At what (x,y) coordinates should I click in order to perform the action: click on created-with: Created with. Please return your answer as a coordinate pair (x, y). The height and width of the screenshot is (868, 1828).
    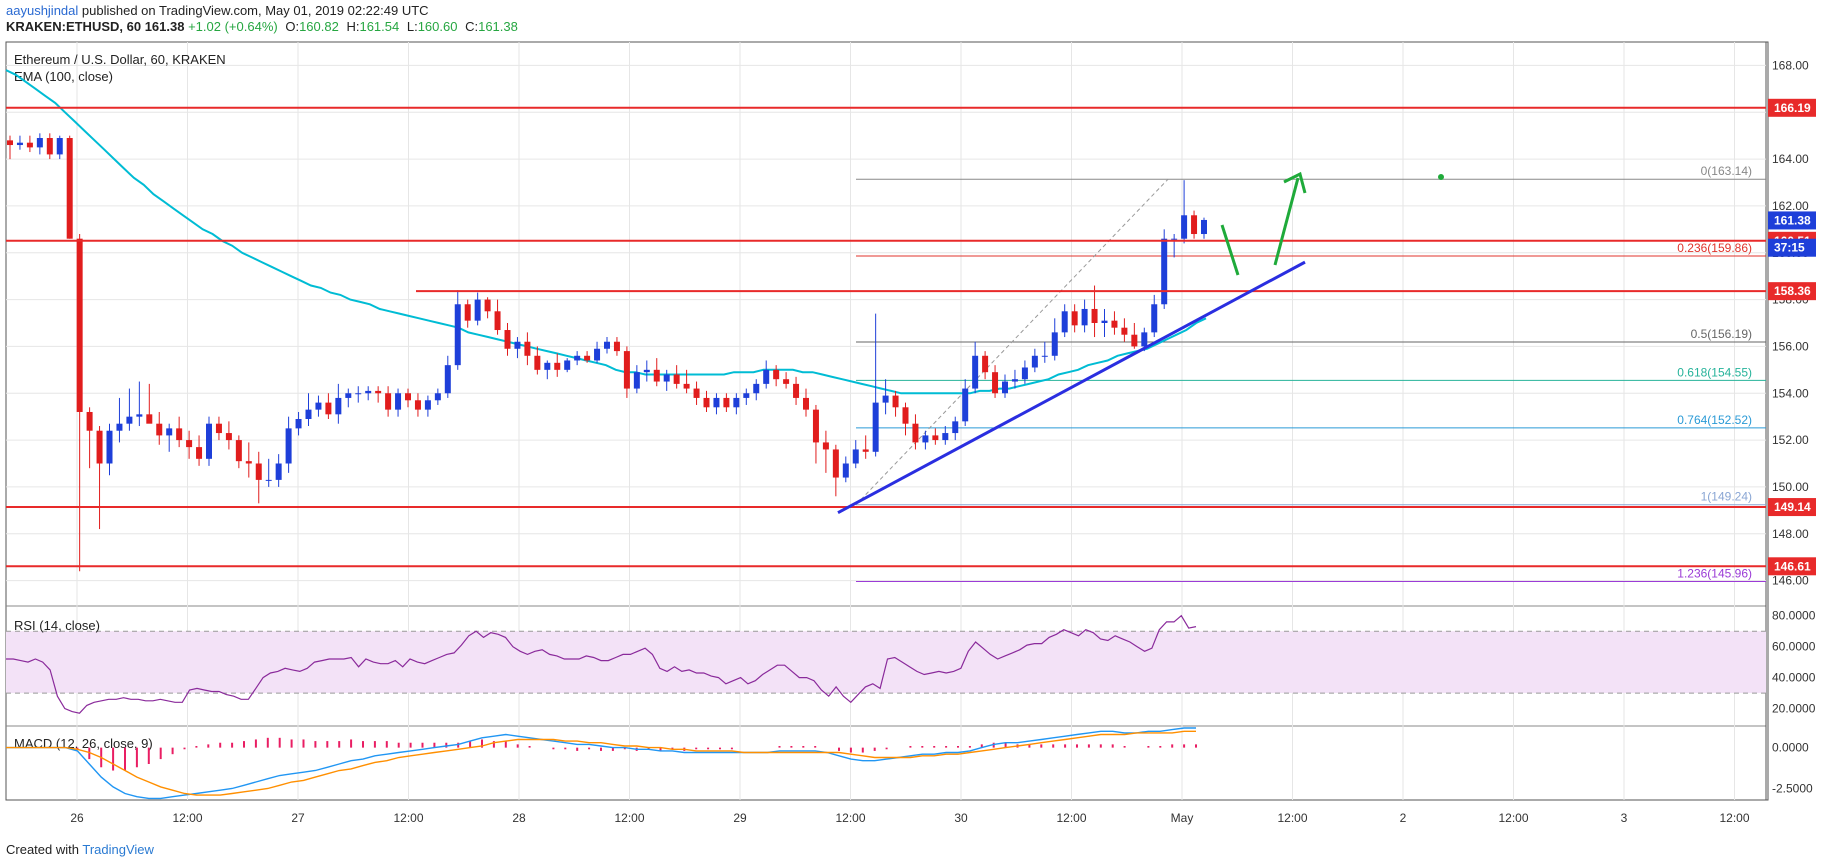
    Looking at the image, I should click on (42, 849).